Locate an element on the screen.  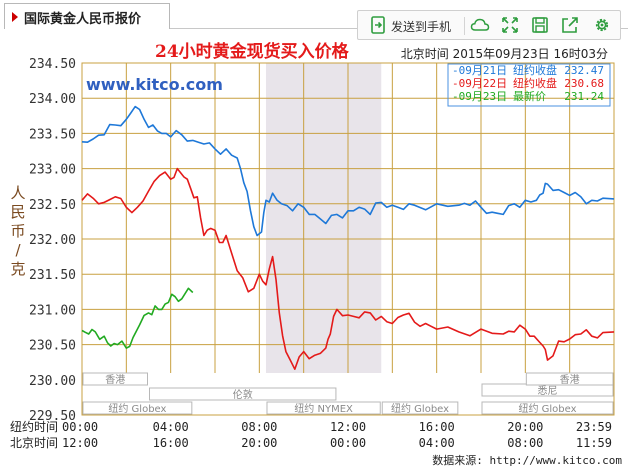
save-icon is located at coordinates (540, 25).